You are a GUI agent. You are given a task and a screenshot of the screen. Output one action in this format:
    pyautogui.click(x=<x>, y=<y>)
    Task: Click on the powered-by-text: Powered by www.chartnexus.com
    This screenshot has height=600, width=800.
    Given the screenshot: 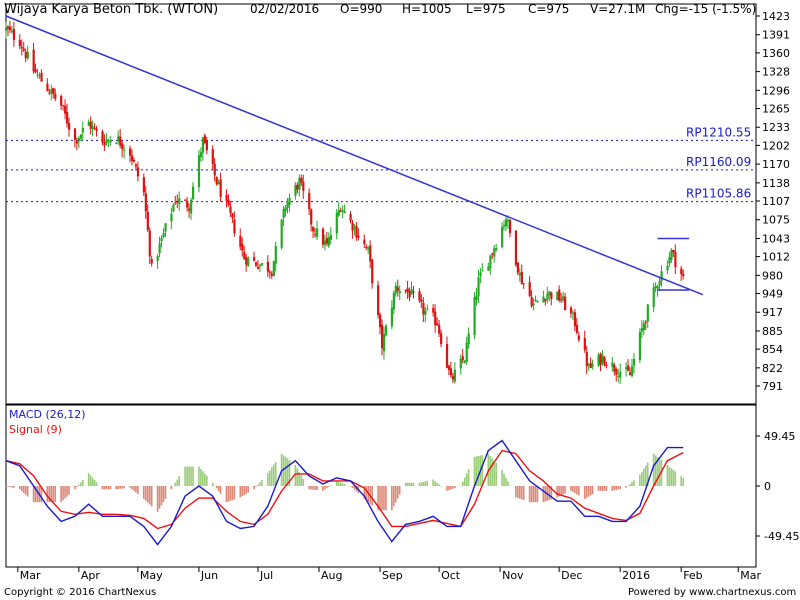 What is the action you would take?
    pyautogui.click(x=712, y=592)
    